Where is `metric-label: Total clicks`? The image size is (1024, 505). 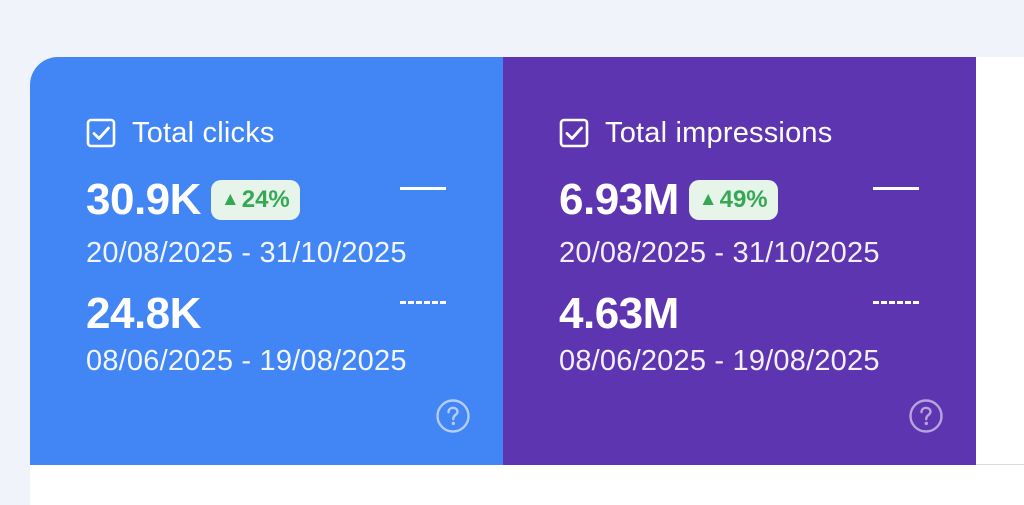
metric-label: Total clicks is located at coordinates (203, 133).